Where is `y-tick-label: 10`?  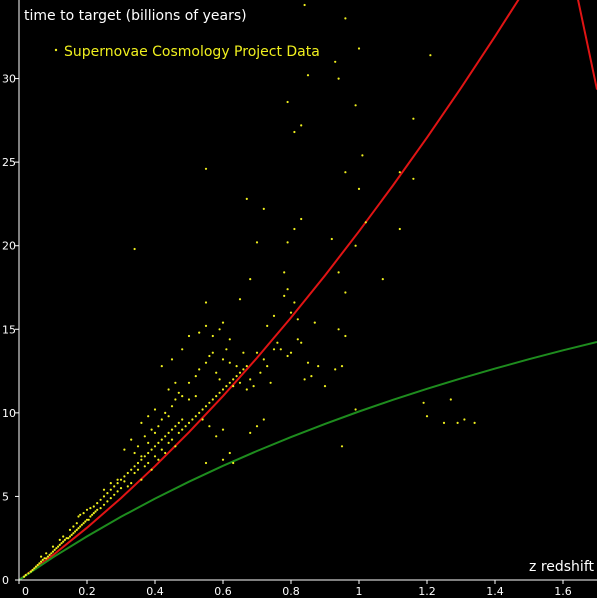
y-tick-label: 10 is located at coordinates (9, 413).